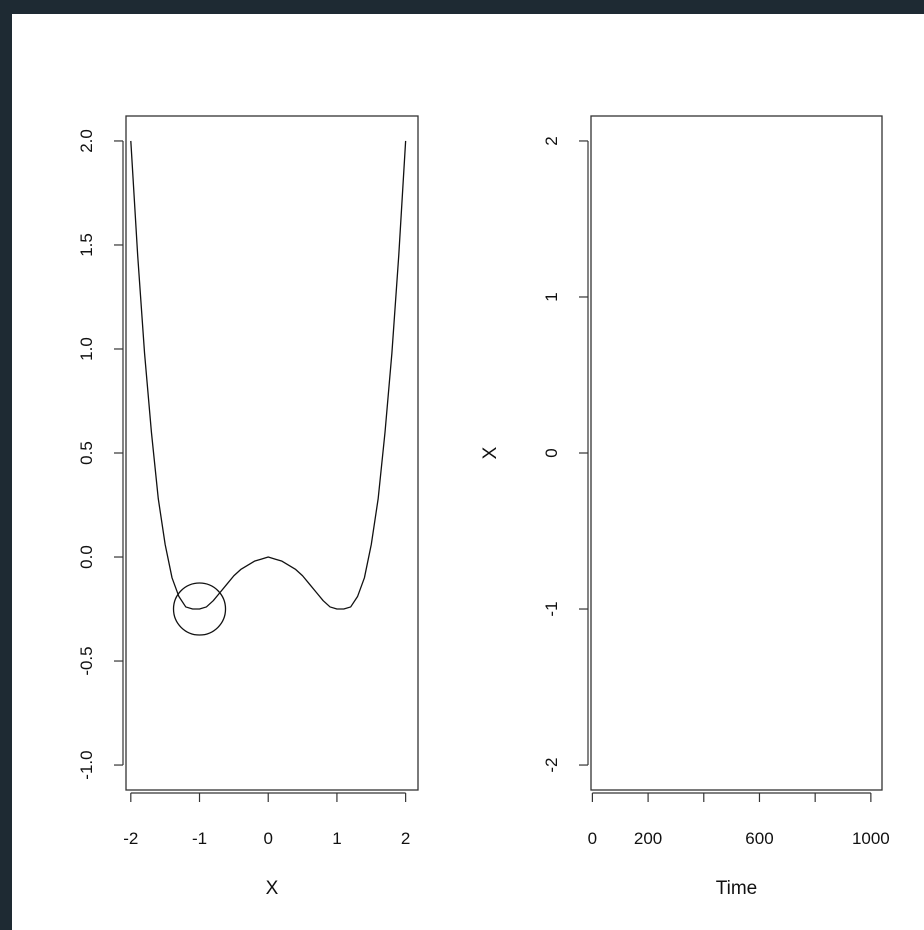 The width and height of the screenshot is (924, 930). Describe the element at coordinates (648, 838) in the screenshot. I see `x-tick-label: 200` at that location.